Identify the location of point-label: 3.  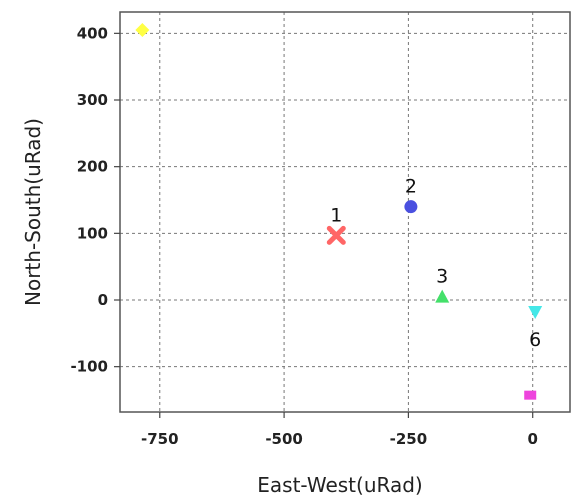
(442, 277).